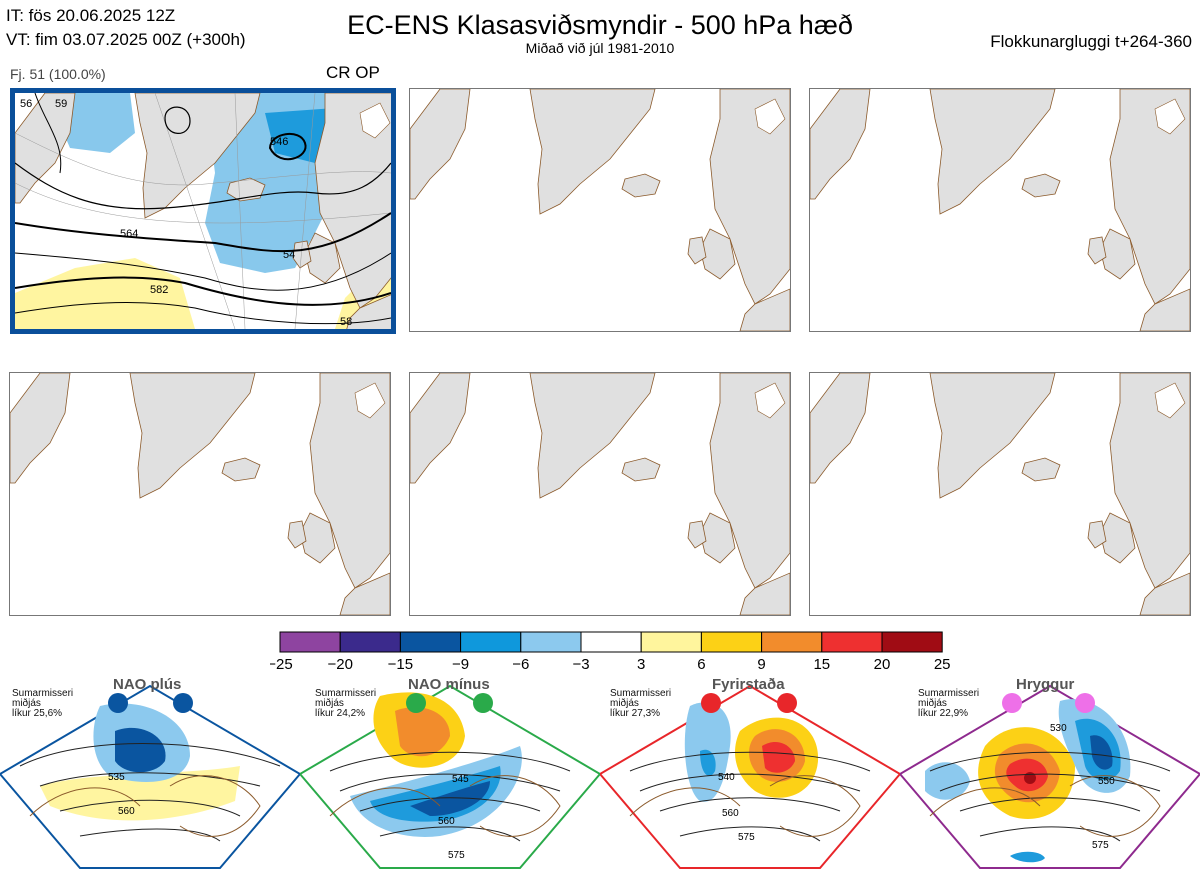 The height and width of the screenshot is (871, 1200). Describe the element at coordinates (147, 684) in the screenshot. I see `regime-name: NAO plús` at that location.